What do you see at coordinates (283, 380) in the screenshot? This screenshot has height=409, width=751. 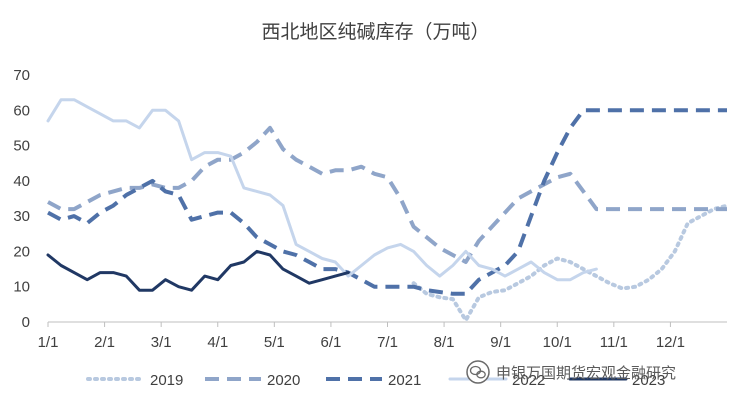 I see `legend-label-2020: 2020` at bounding box center [283, 380].